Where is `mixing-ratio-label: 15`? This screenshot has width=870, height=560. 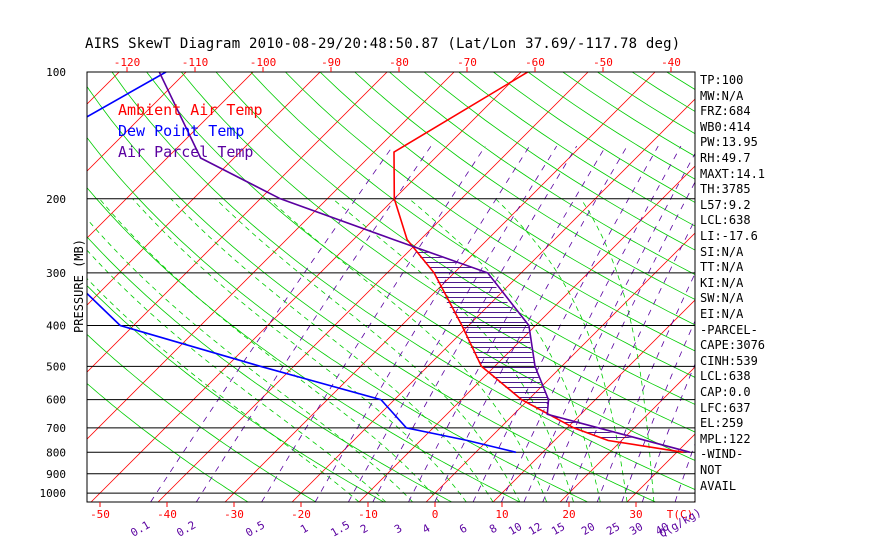 mixing-ratio-label: 15 is located at coordinates (558, 529).